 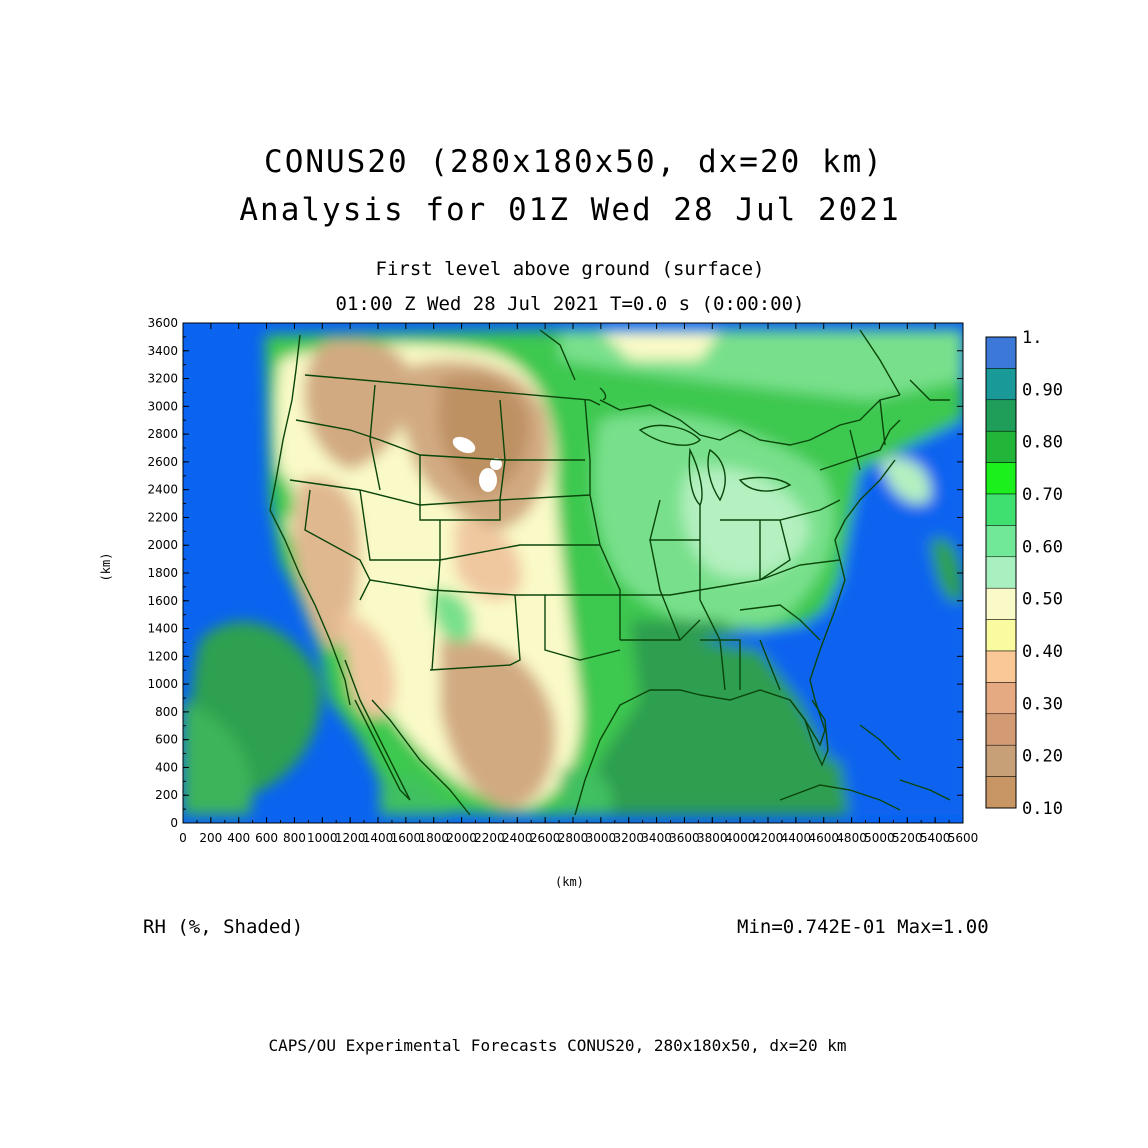 What do you see at coordinates (166, 740) in the screenshot?
I see `y-tick-label: 600` at bounding box center [166, 740].